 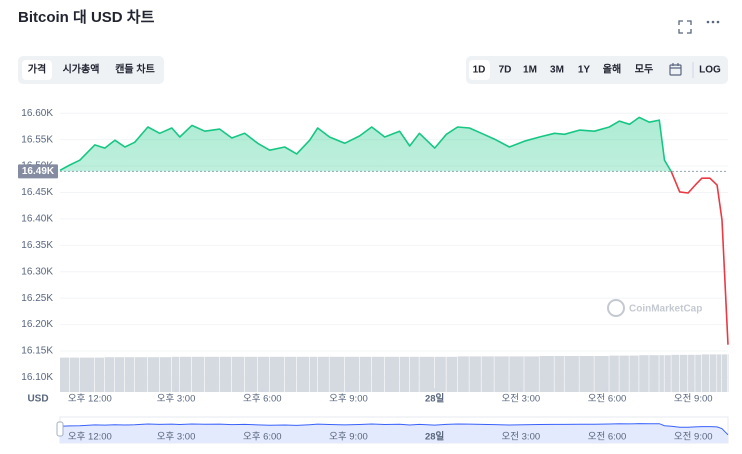 I want to click on y-tick-label: 16.35K, so click(x=37, y=245).